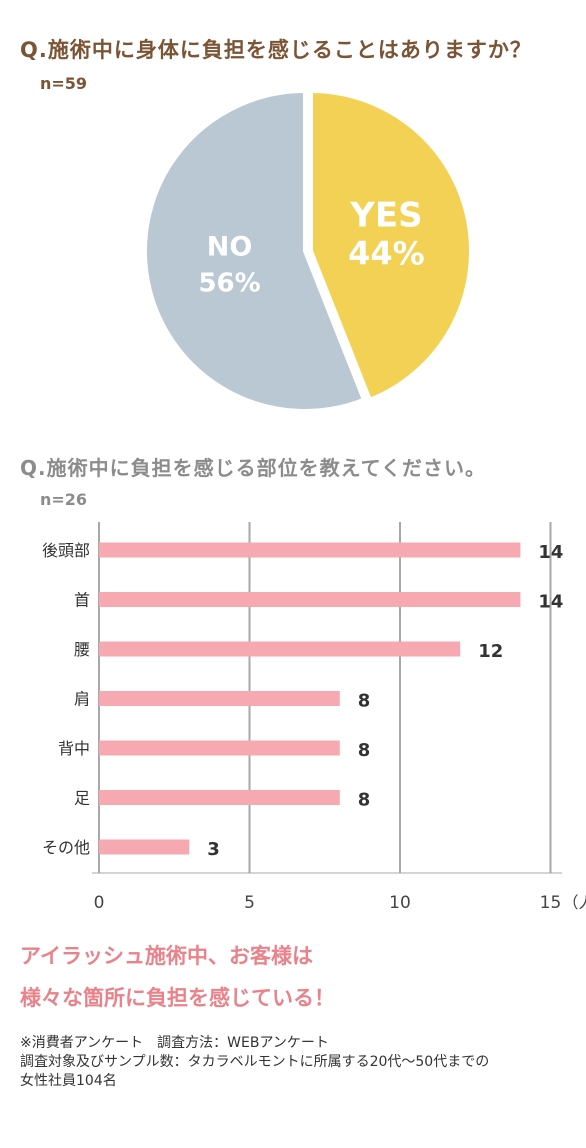 The height and width of the screenshot is (1148, 586). What do you see at coordinates (82, 600) in the screenshot?
I see `category-label-1: 首` at bounding box center [82, 600].